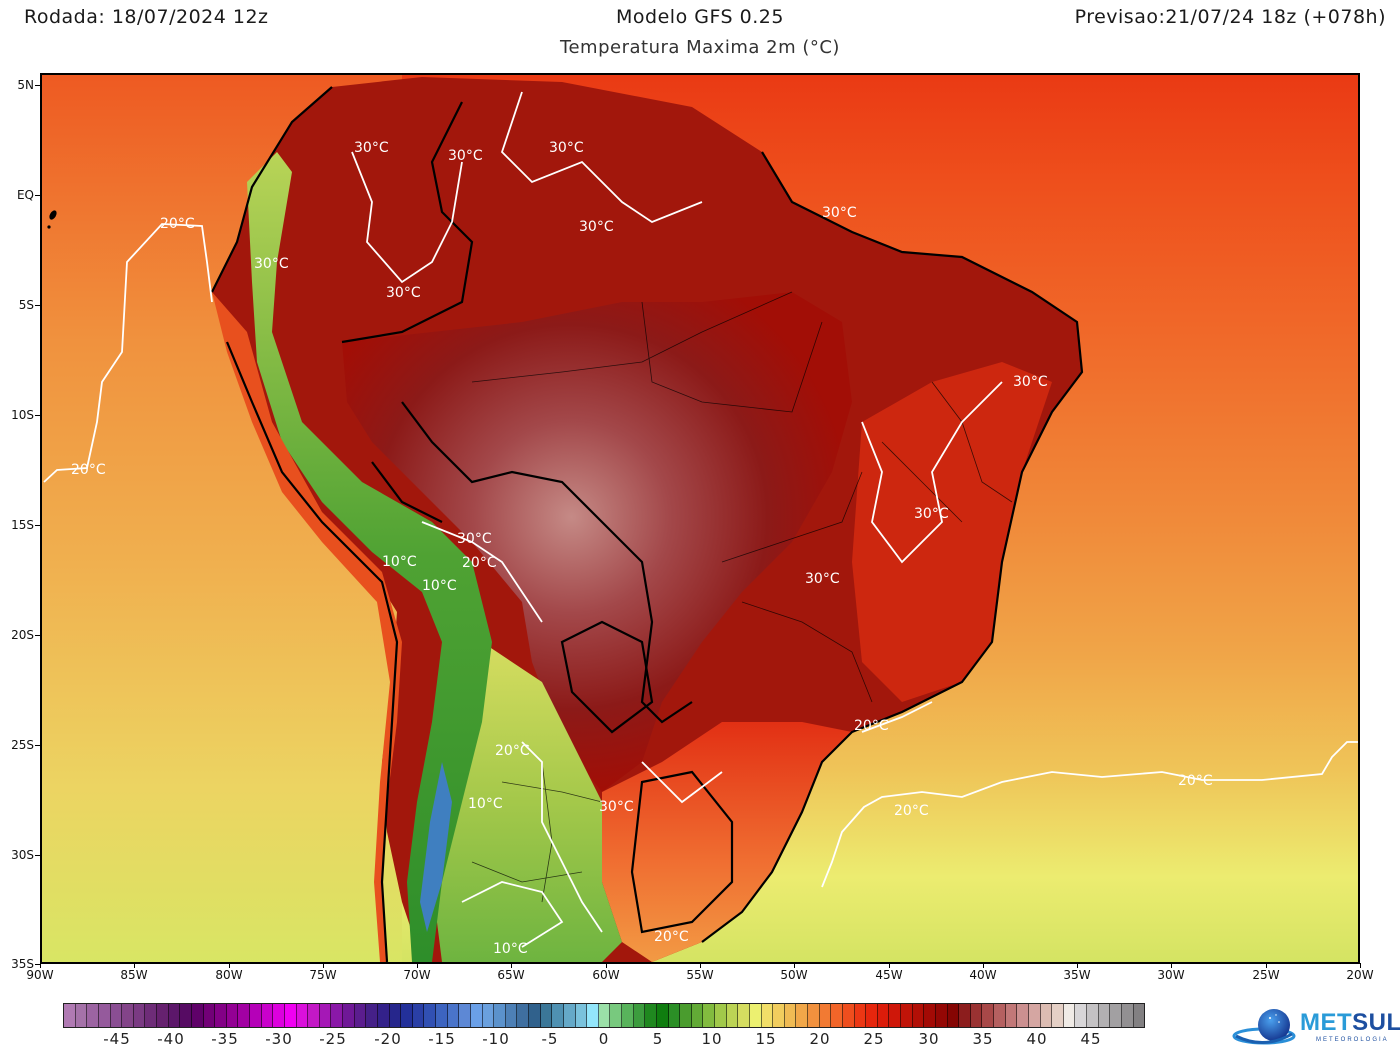 The image size is (1400, 1052). Describe the element at coordinates (134, 972) in the screenshot. I see `lon-tick: 85W` at that location.